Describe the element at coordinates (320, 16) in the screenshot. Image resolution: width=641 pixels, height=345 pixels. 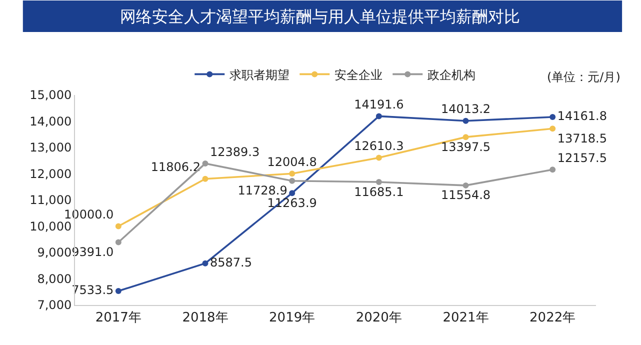
I see `chart-title: 网络安全人才渴望平均薪酬与用人单位提供平均薪酬对比` at that location.